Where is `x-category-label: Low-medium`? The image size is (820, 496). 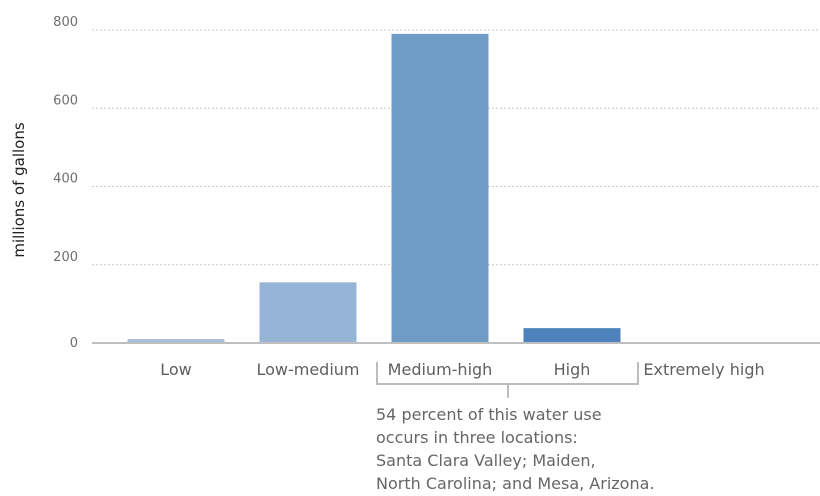 x-category-label: Low-medium is located at coordinates (307, 369).